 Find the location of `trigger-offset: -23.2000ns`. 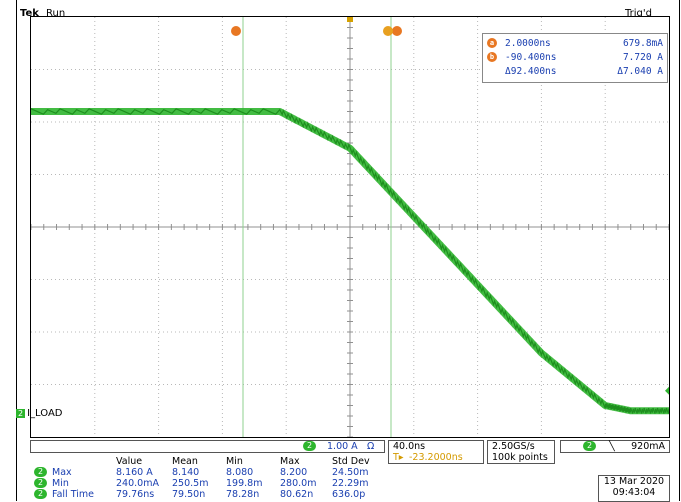

trigger-offset: -23.2000ns is located at coordinates (436, 457).